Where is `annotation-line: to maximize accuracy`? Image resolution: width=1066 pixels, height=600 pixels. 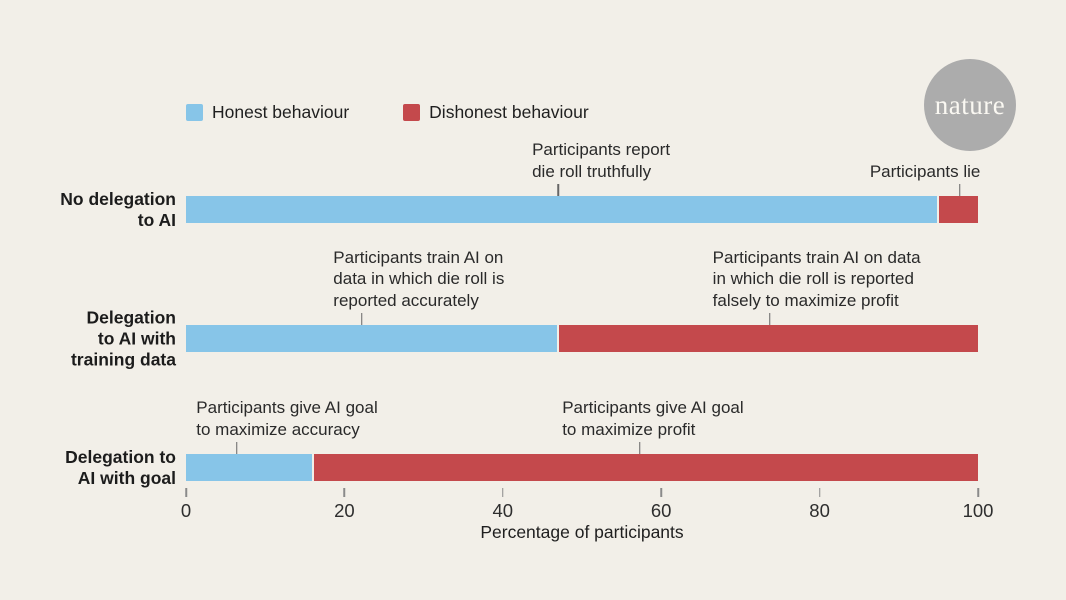 annotation-line: to maximize accuracy is located at coordinates (278, 429).